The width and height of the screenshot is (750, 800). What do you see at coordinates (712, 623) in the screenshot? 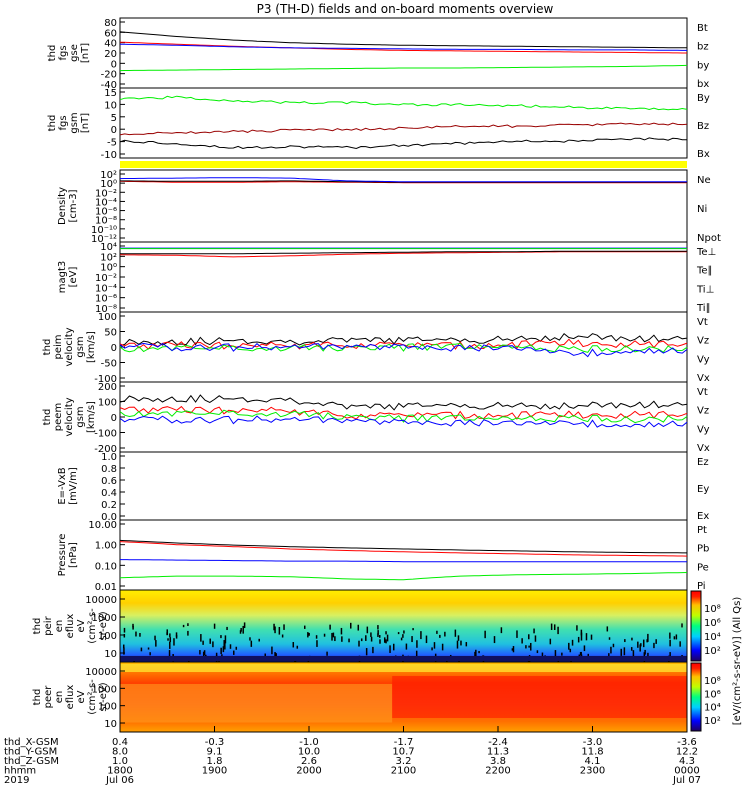
I see `colorbar-tick-label: 10⁶` at bounding box center [712, 623].